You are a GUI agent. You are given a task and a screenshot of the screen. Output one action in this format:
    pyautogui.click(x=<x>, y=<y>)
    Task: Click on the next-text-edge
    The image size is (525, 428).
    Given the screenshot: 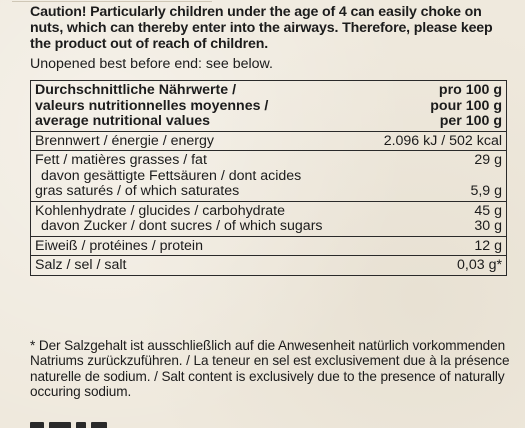 What is the action you would take?
    pyautogui.click(x=100, y=424)
    